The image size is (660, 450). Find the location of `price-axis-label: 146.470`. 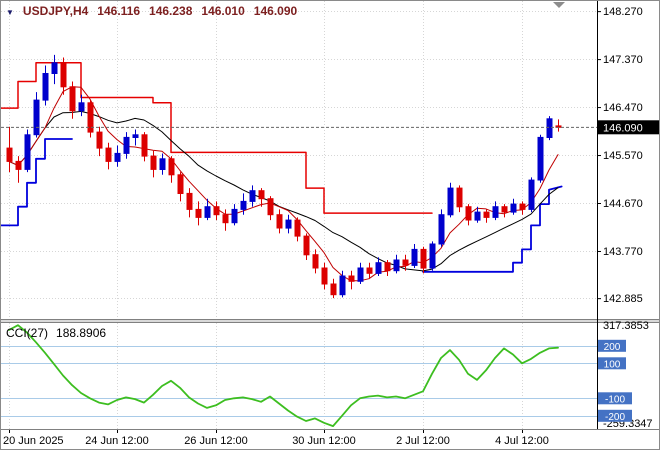

price-axis-label: 146.470 is located at coordinates (623, 108).